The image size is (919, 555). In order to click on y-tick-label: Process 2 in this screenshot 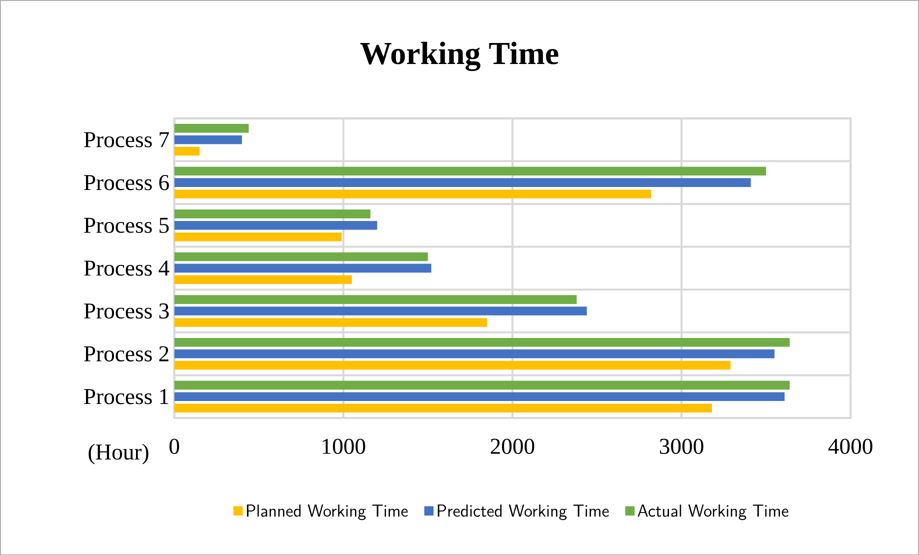, I will do `click(126, 354)`.